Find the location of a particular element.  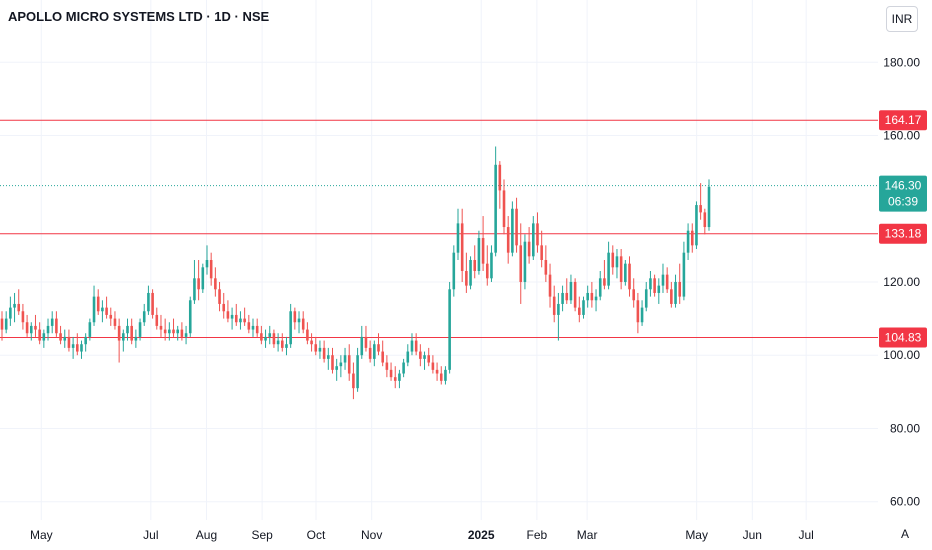

auto-scale-button: A is located at coordinates (905, 534).